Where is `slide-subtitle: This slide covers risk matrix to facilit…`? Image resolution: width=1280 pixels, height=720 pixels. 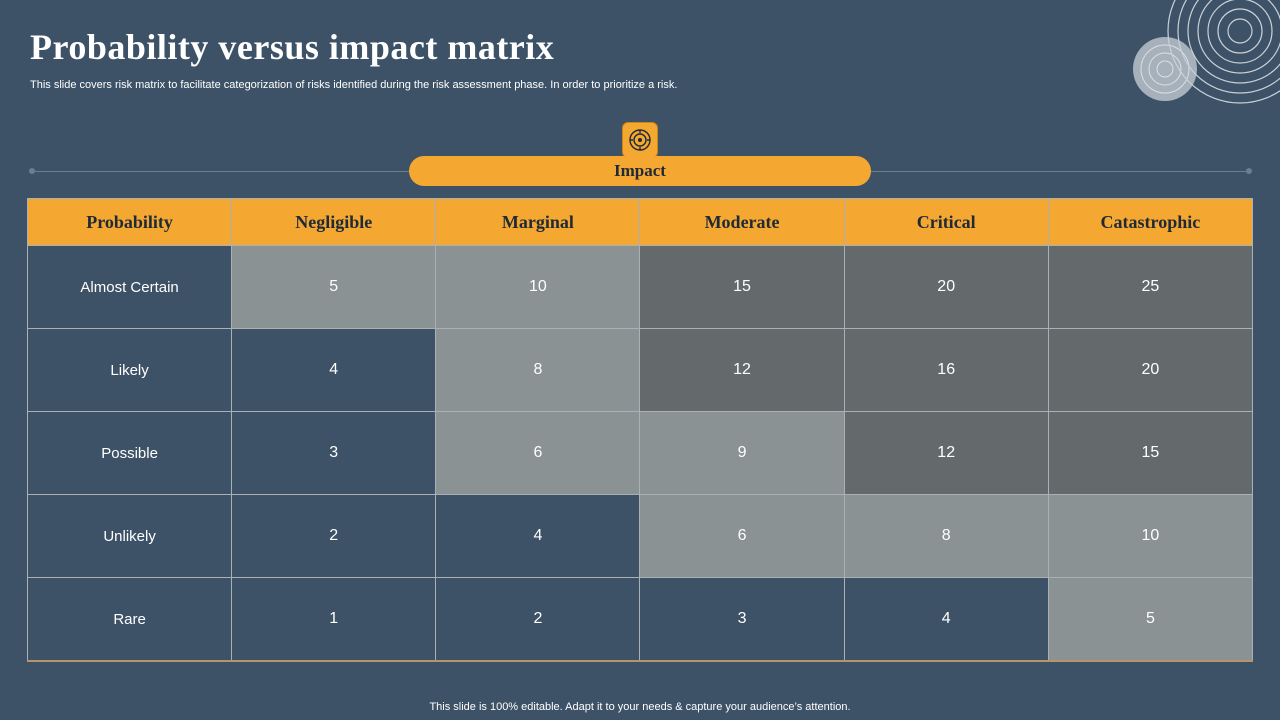
slide-subtitle: This slide covers risk matrix to facilit… is located at coordinates (354, 85).